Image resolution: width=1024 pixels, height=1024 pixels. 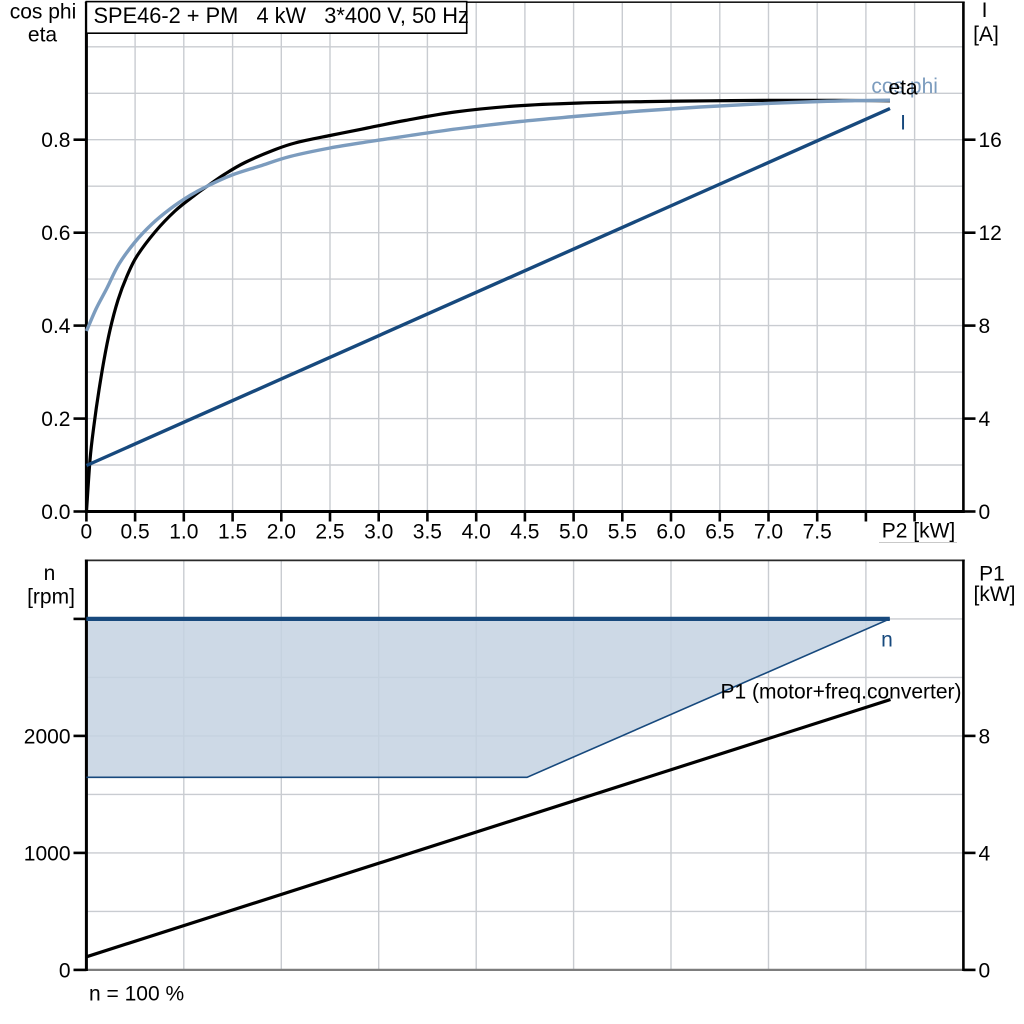 What do you see at coordinates (47, 853) in the screenshot?
I see `svg-text: 1000` at bounding box center [47, 853].